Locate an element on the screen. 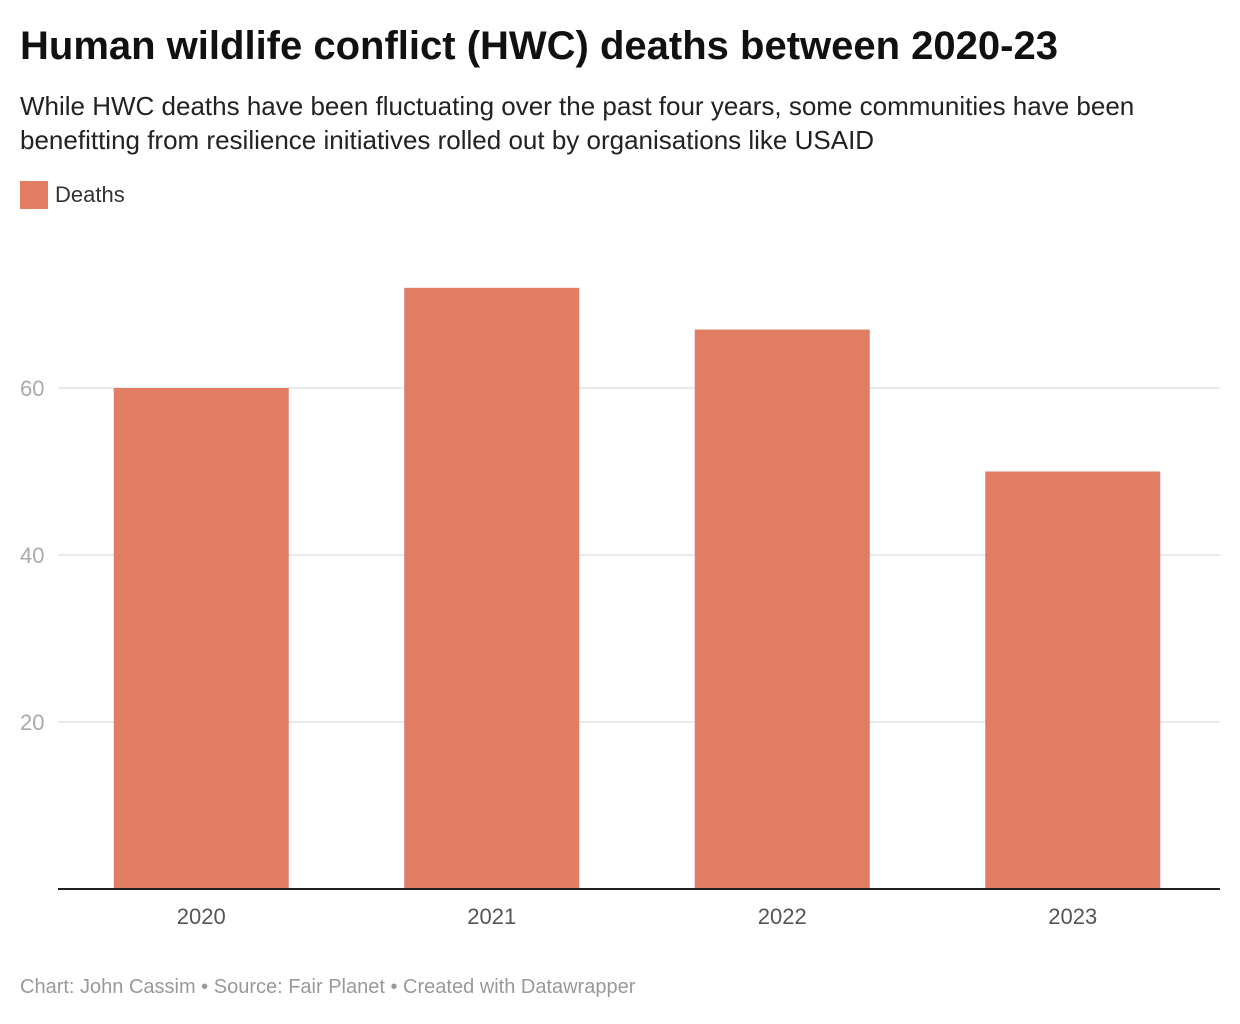  legend-label: Deaths is located at coordinates (90, 194).